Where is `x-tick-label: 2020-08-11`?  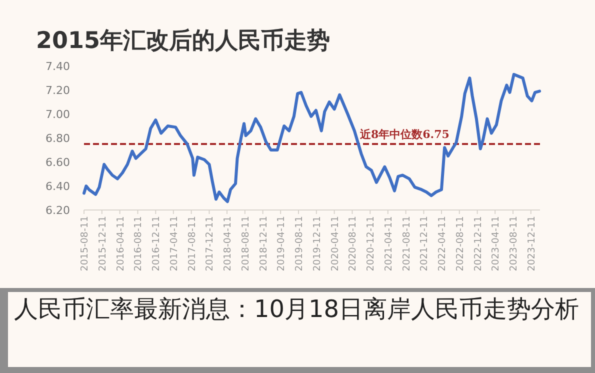 x-tick-label: 2020-08-11 is located at coordinates (353, 244).